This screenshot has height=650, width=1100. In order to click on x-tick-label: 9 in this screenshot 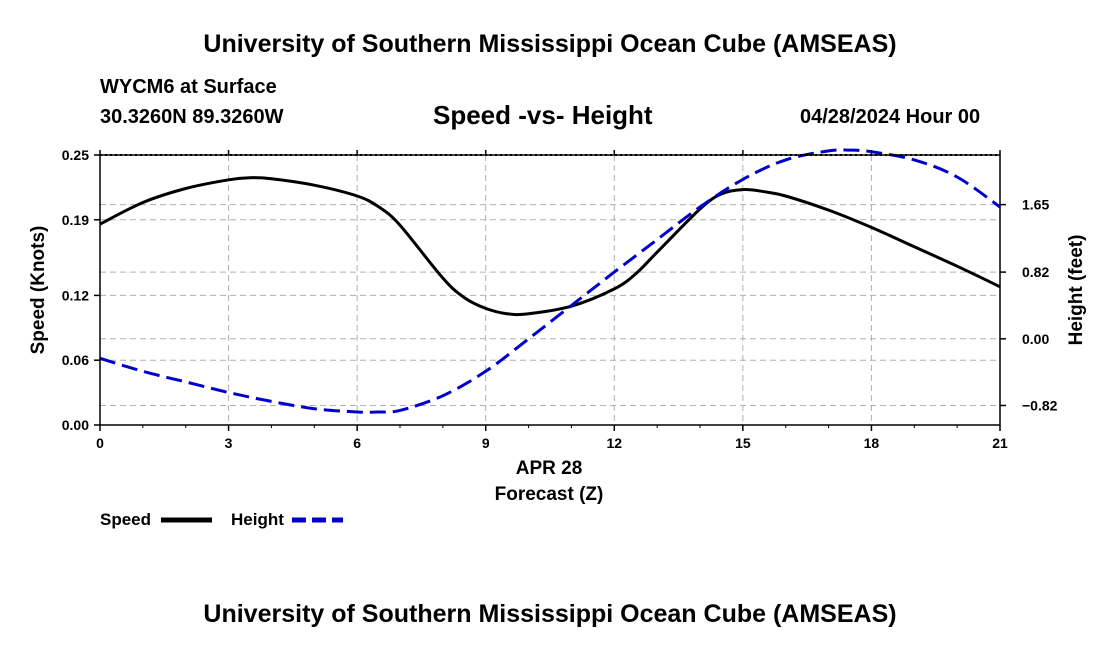, I will do `click(486, 443)`.